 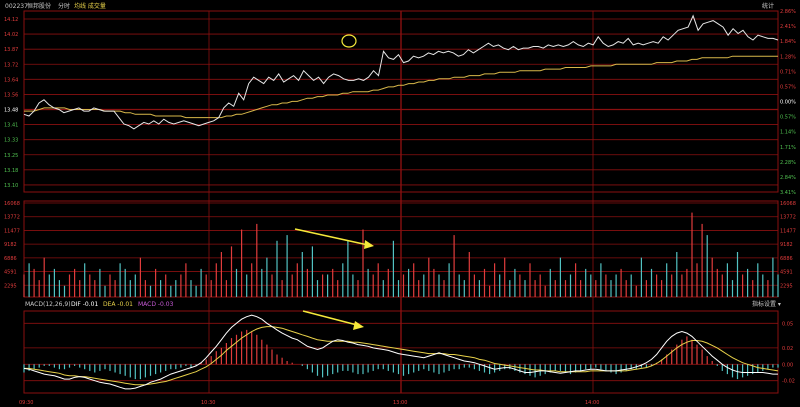 I want to click on volume-tick-right: 11477, so click(x=788, y=231).